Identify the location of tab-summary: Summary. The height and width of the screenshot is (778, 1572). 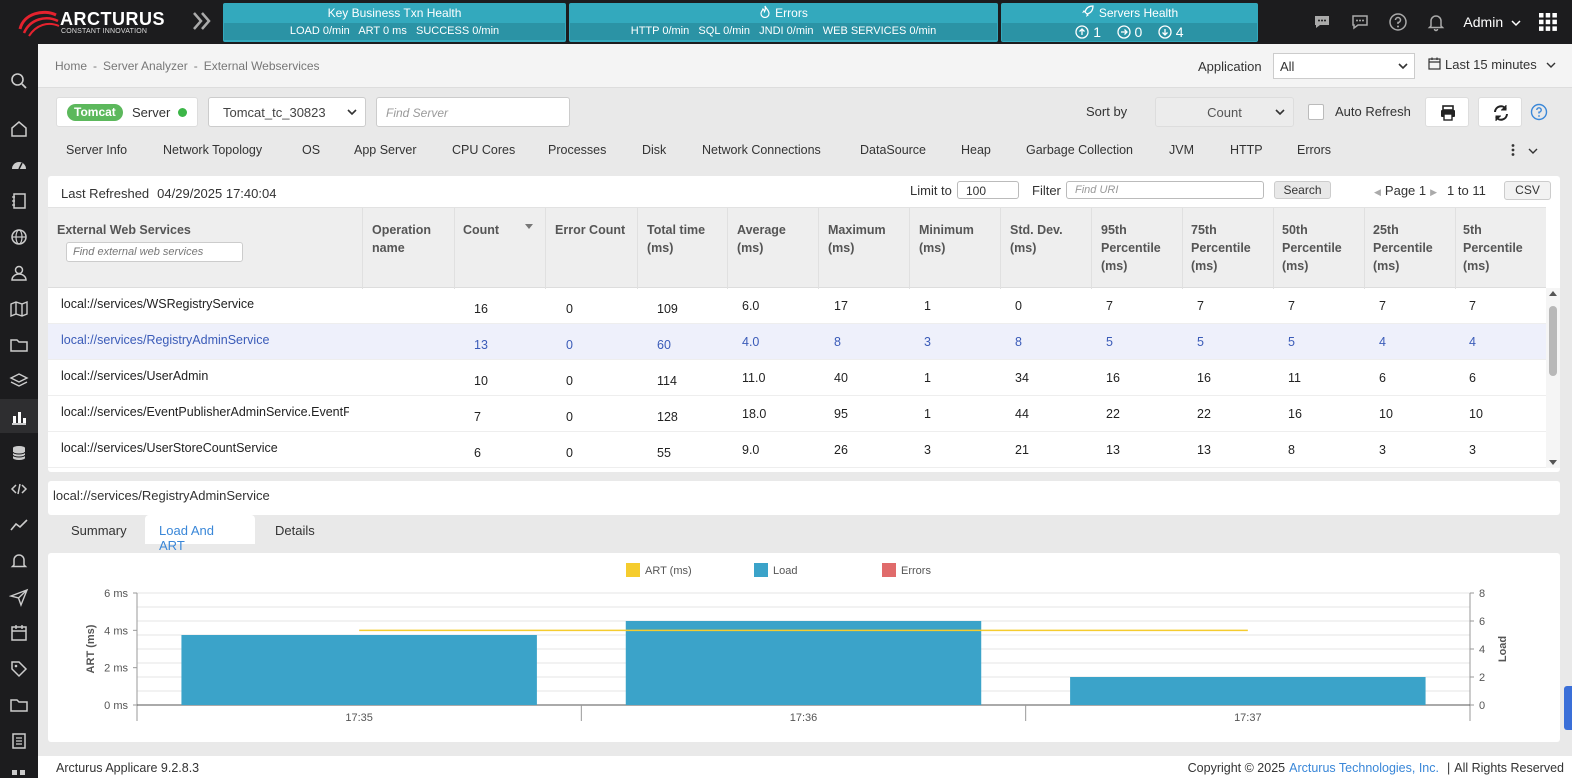
(99, 530).